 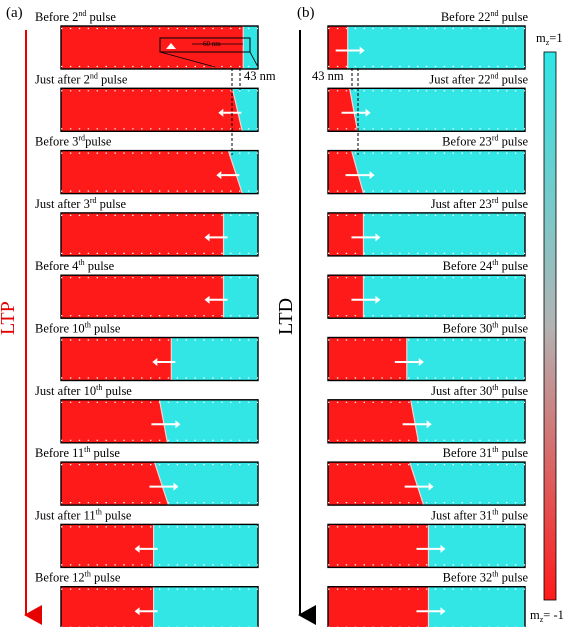 What do you see at coordinates (479, 390) in the screenshot?
I see `strip-label: Just after 30th pulse` at bounding box center [479, 390].